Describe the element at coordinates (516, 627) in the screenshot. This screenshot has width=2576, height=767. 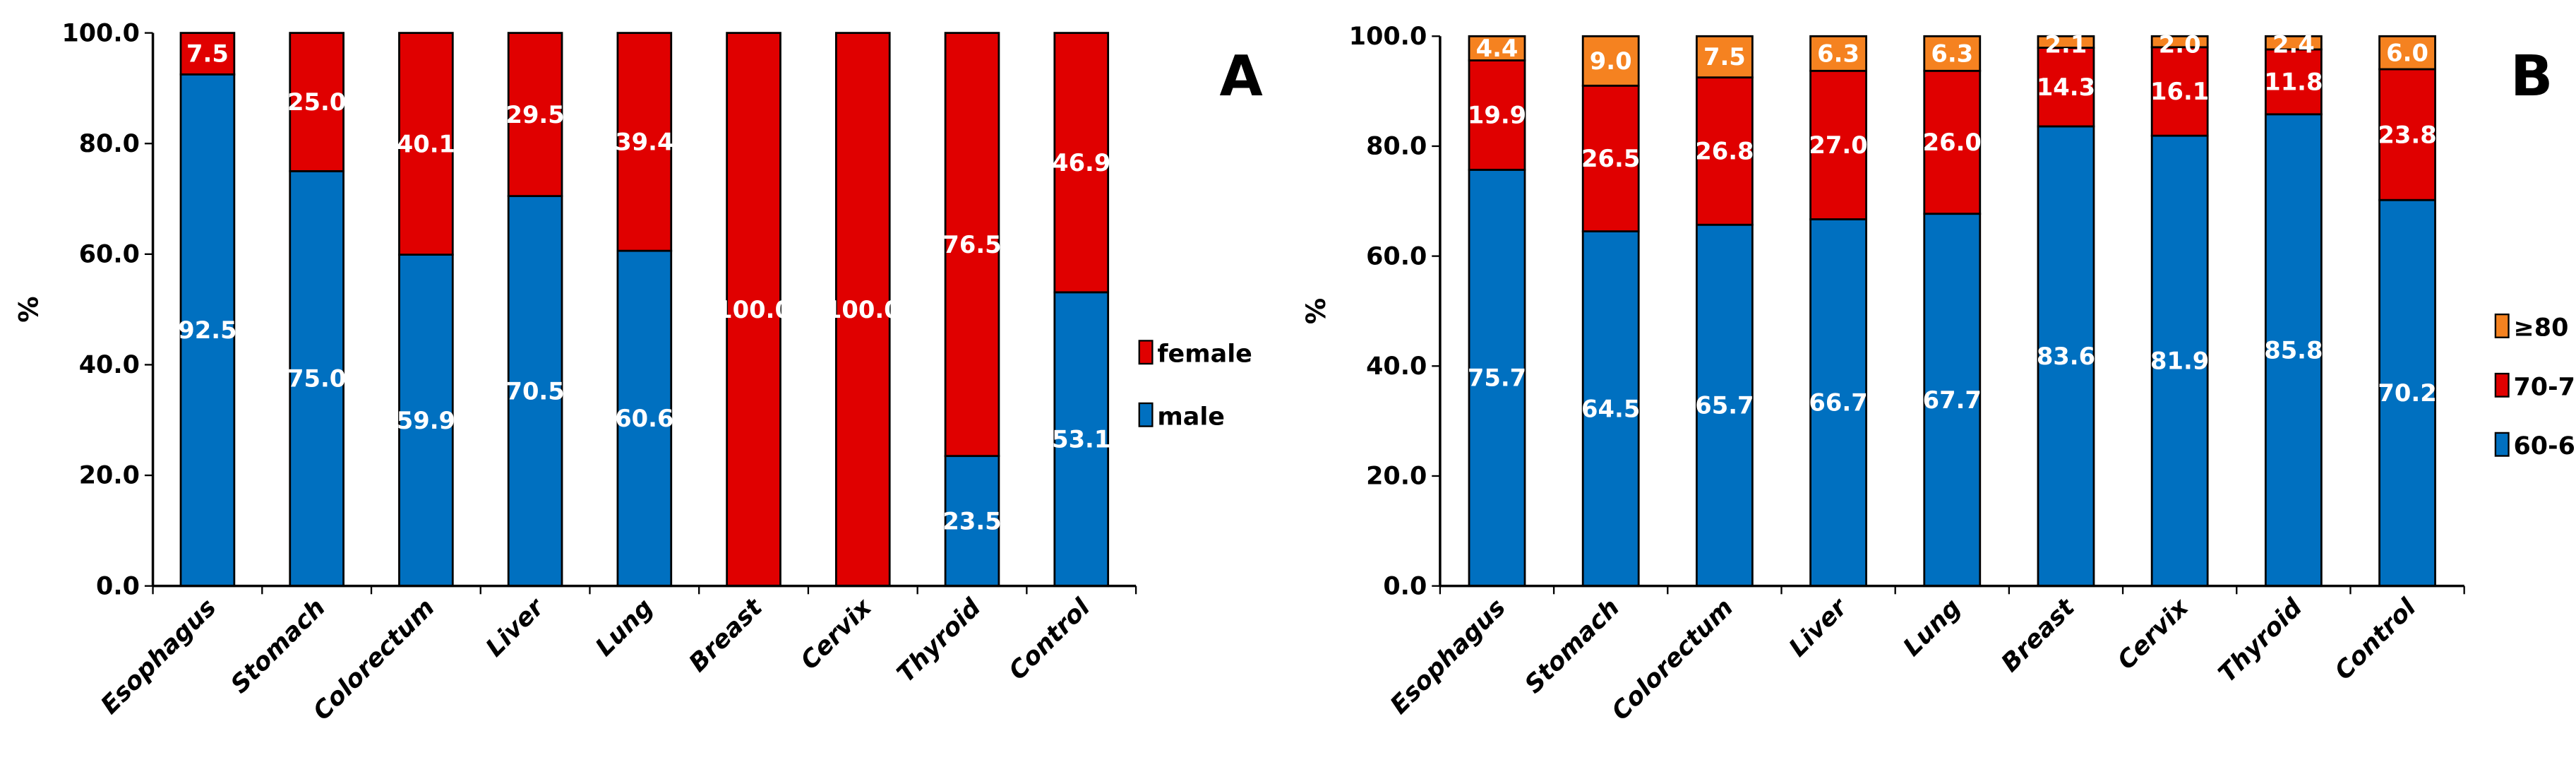
I see `x-tick-label: Liver` at that location.